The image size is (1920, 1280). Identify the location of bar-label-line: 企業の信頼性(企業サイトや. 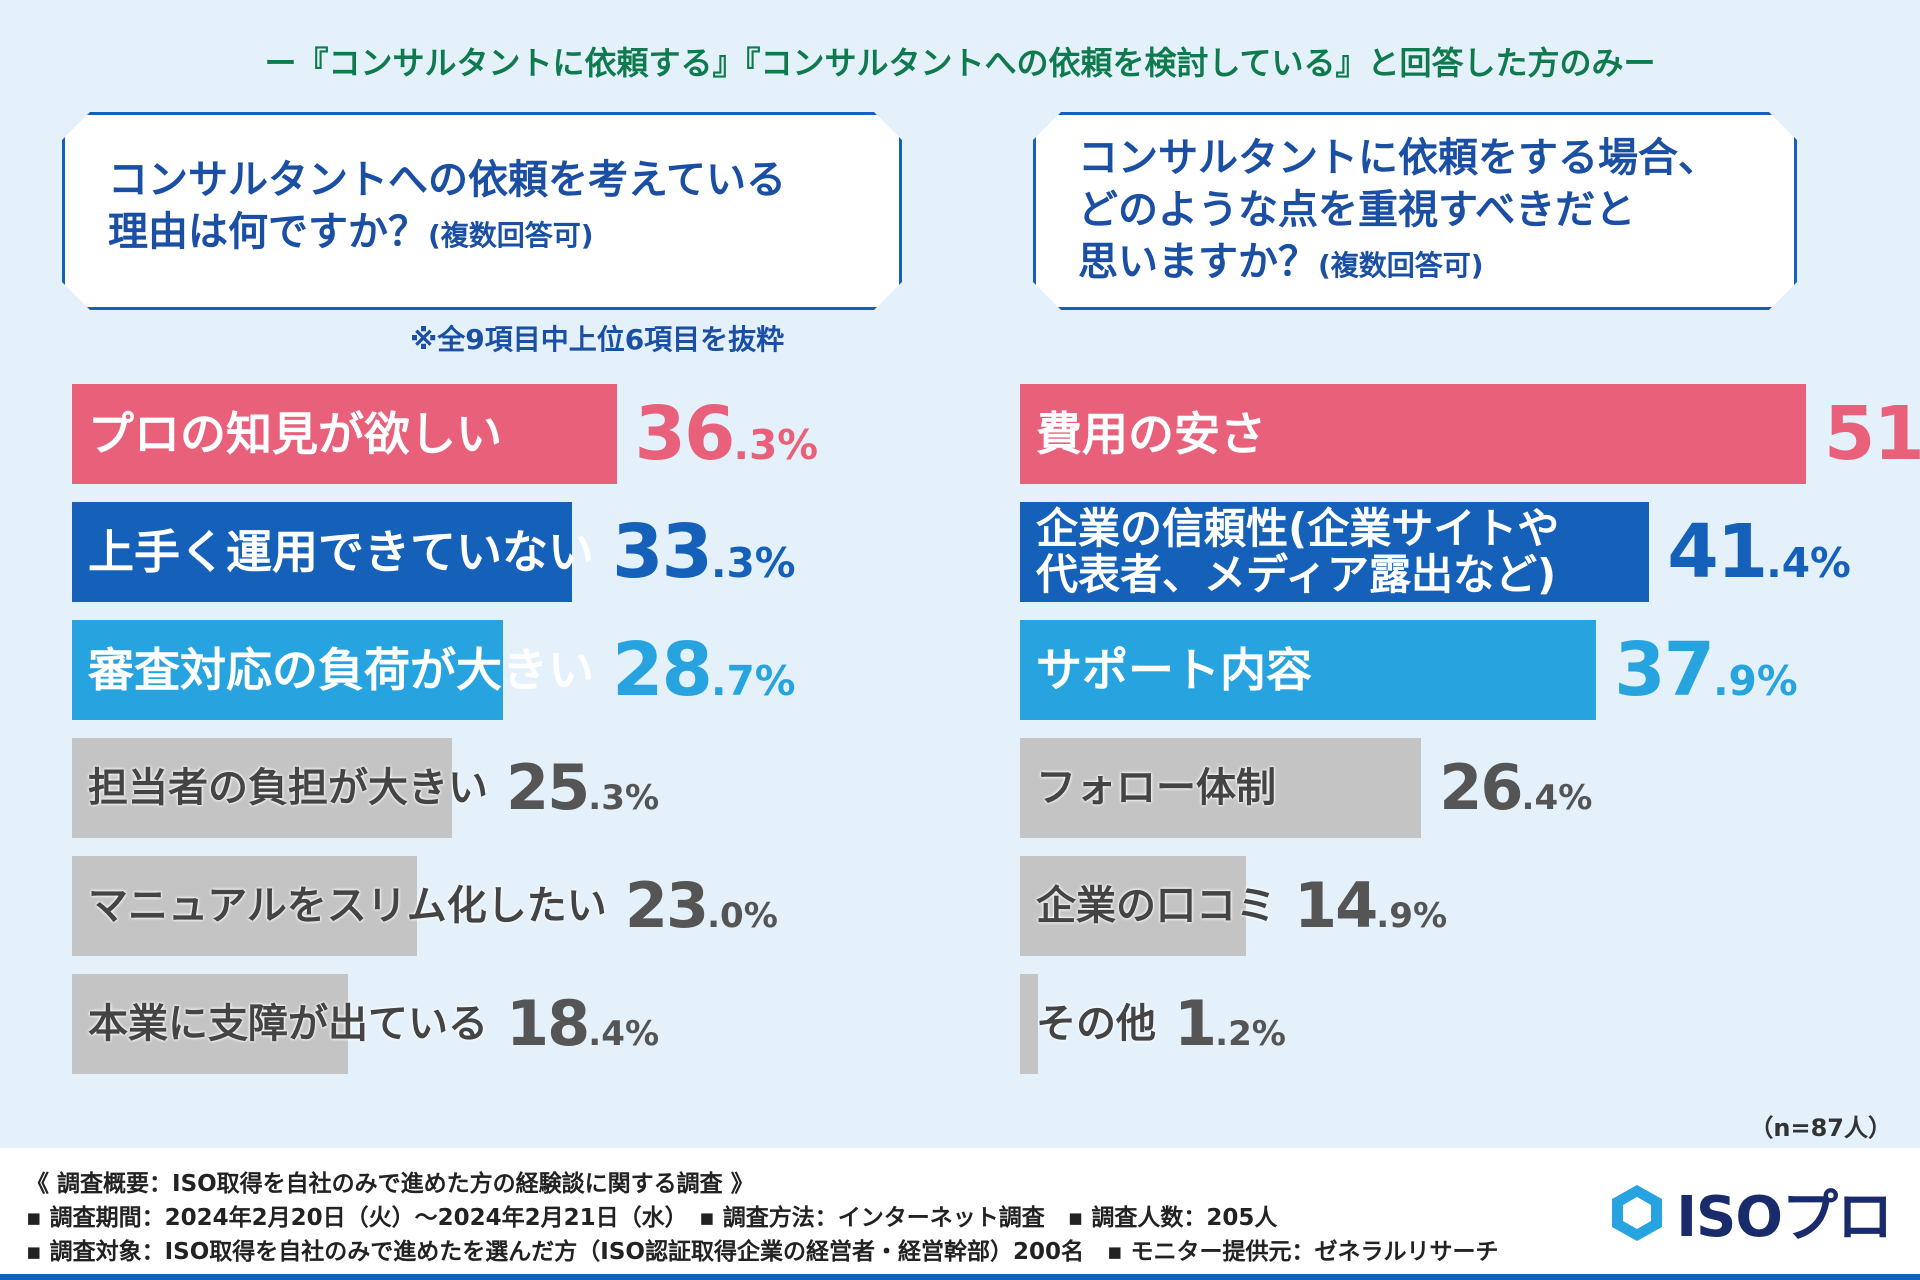
(1298, 528).